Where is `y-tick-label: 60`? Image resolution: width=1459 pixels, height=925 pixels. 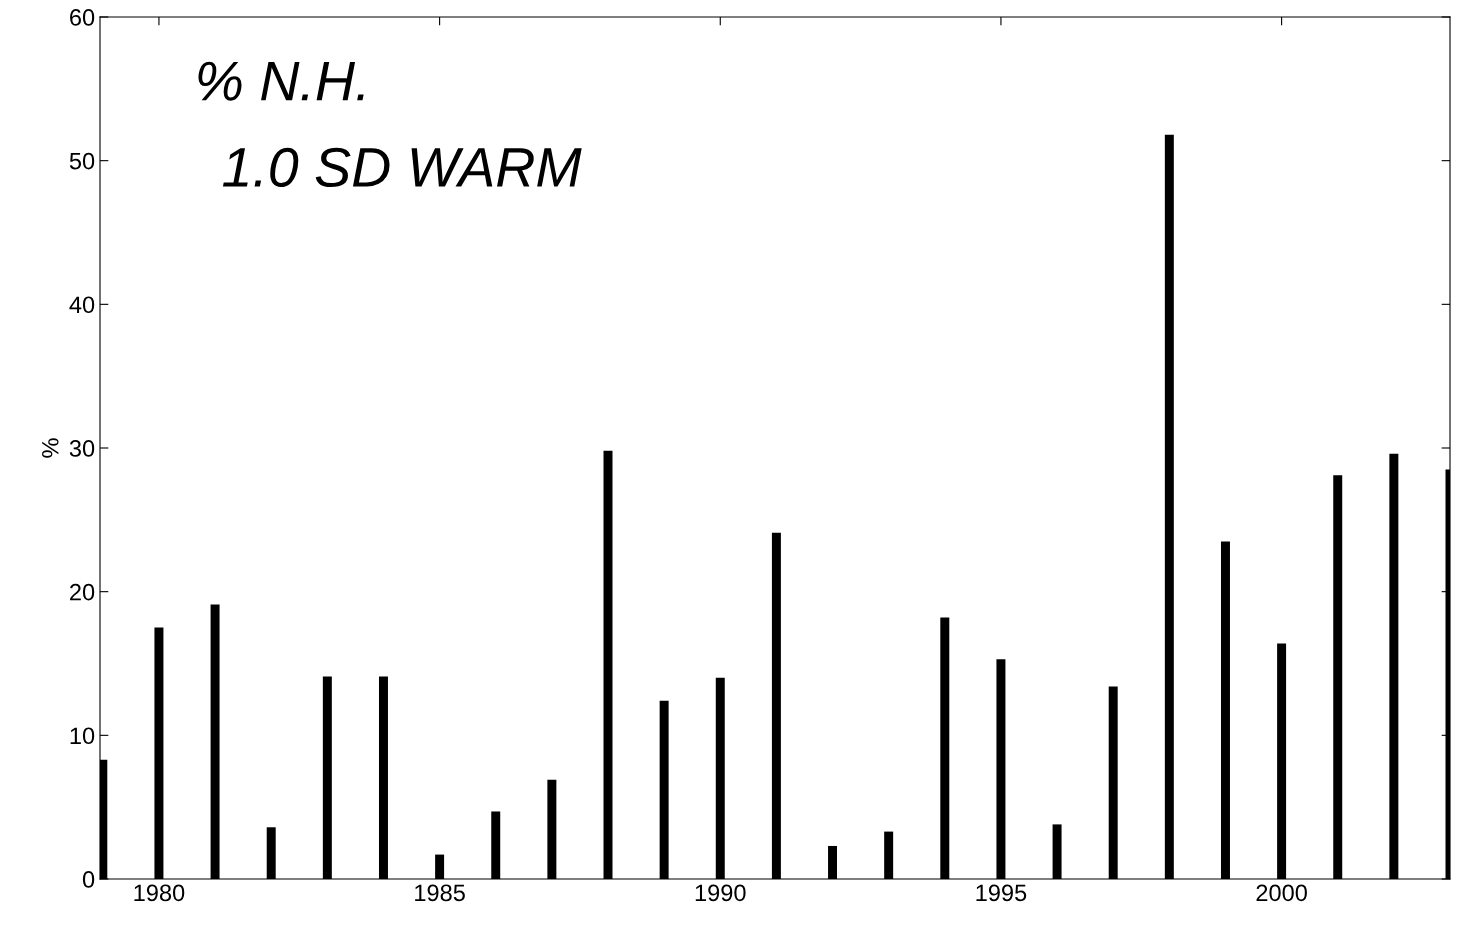 y-tick-label: 60 is located at coordinates (82, 17).